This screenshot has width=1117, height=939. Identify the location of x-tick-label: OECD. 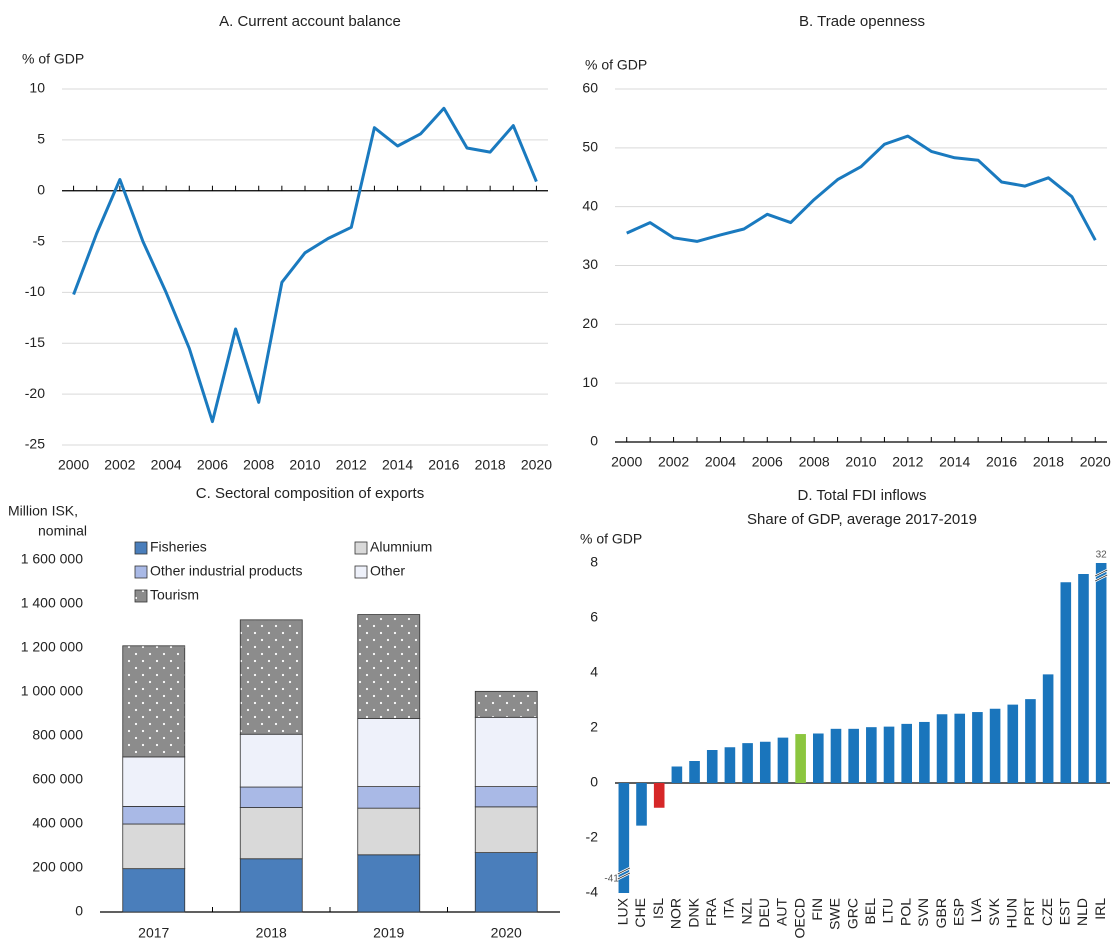
(799, 918).